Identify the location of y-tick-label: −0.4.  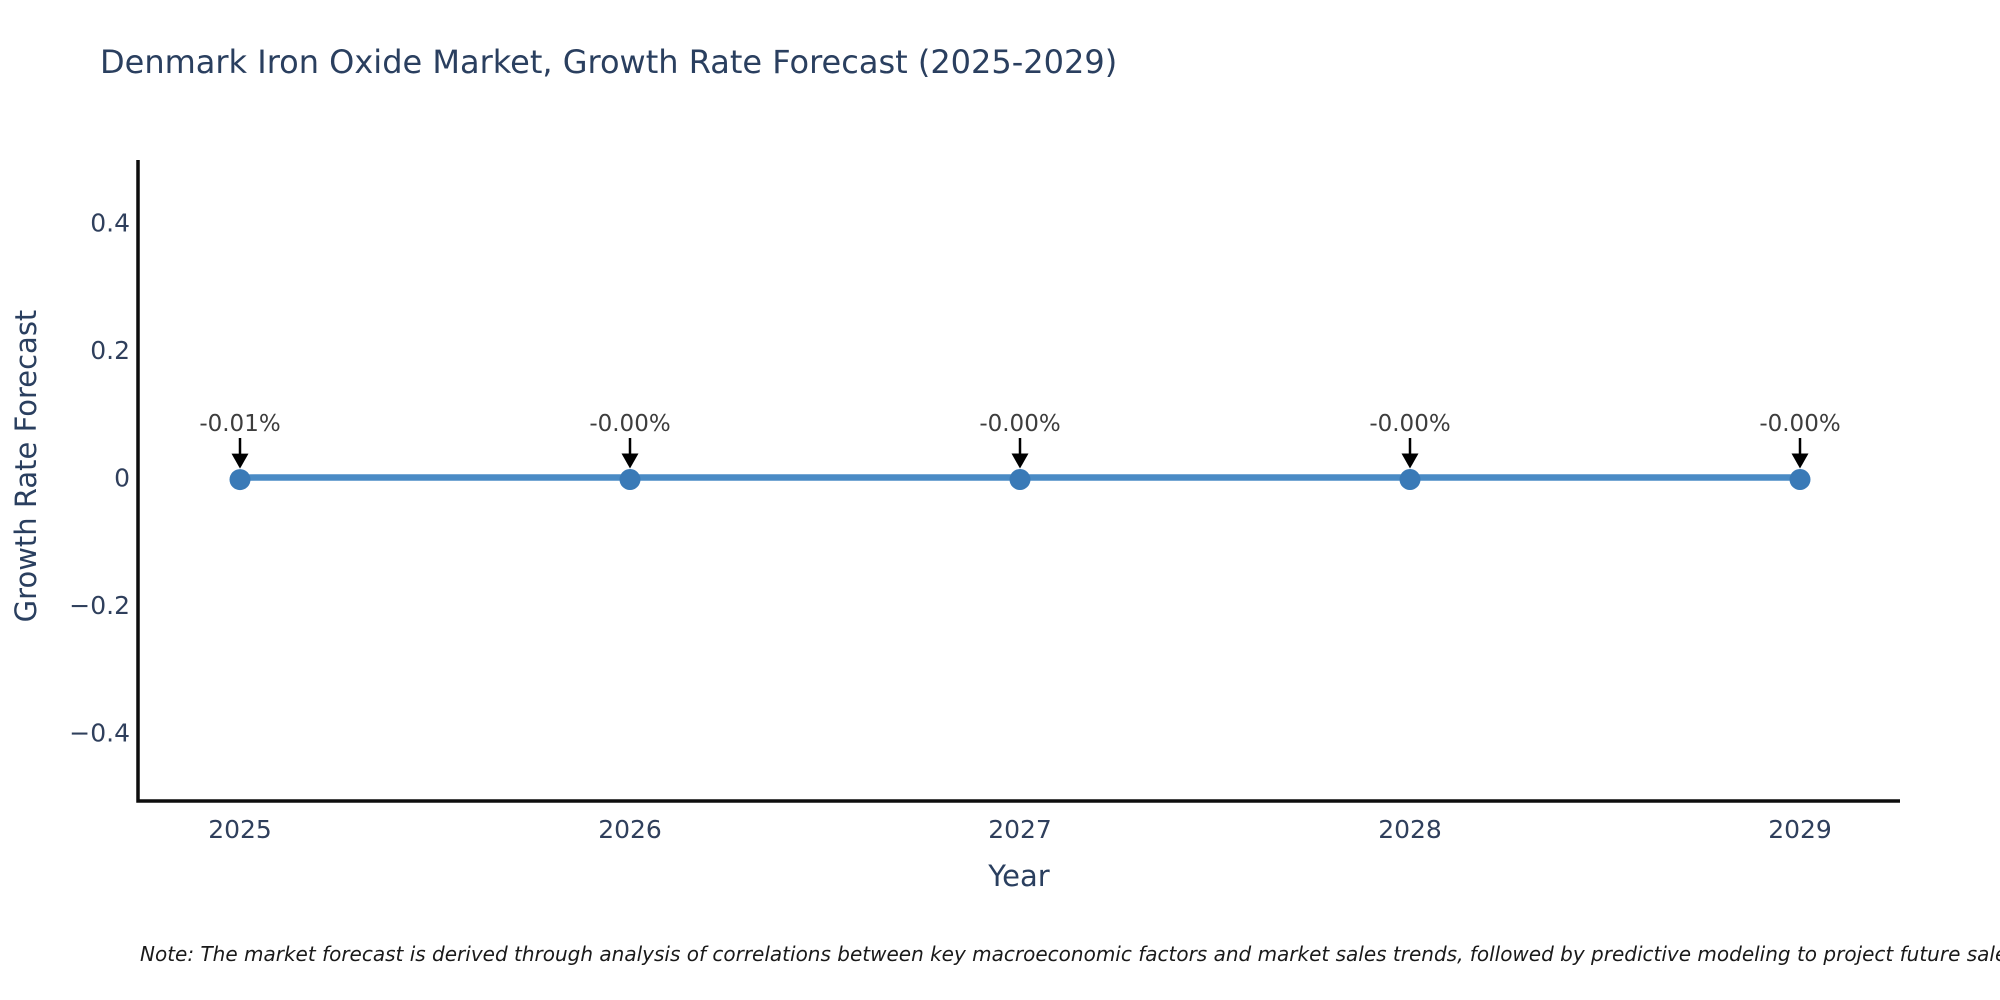
(99, 733).